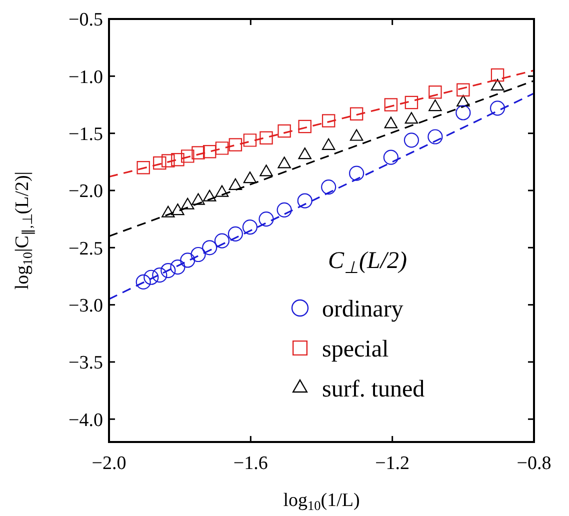 The image size is (569, 516). Describe the element at coordinates (85, 191) in the screenshot. I see `y-tick-label: −2.0` at that location.